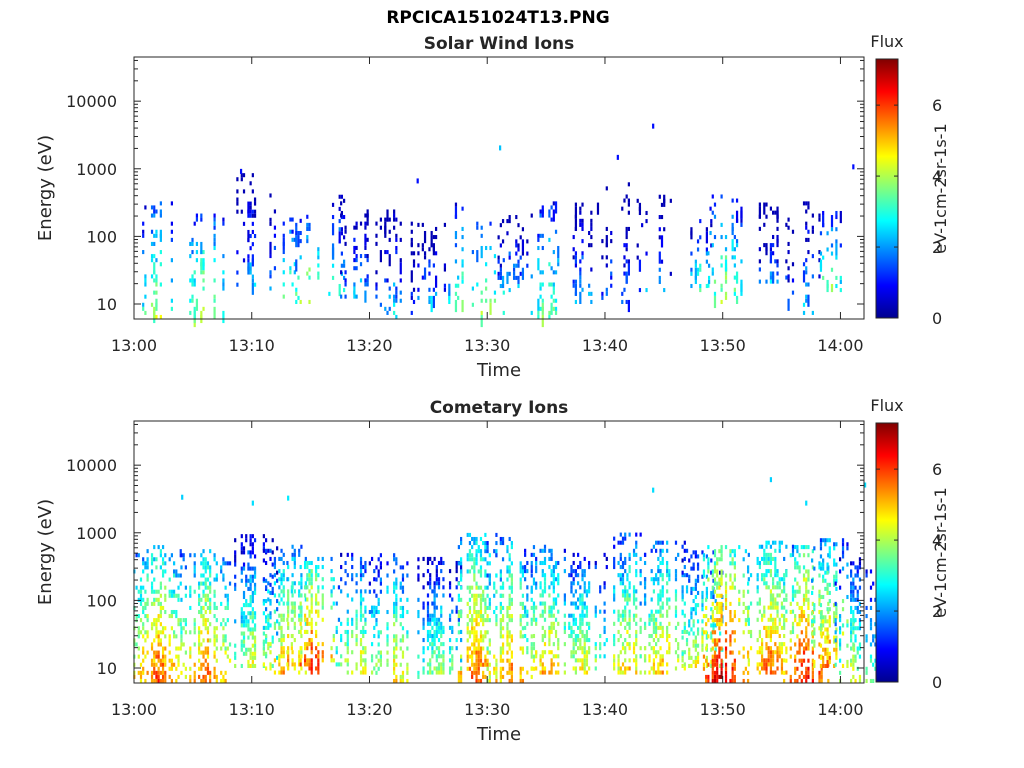 Image resolution: width=1024 pixels, height=768 pixels. What do you see at coordinates (887, 552) in the screenshot?
I see `colorbar-gradient` at bounding box center [887, 552].